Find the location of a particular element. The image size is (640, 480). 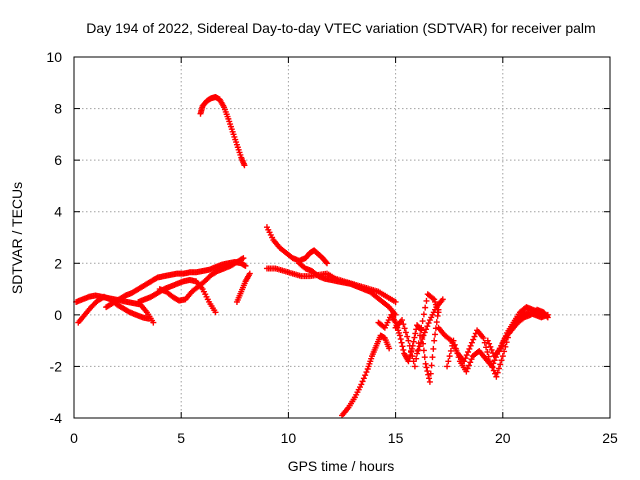

y-tick-label: 2 is located at coordinates (58, 263).